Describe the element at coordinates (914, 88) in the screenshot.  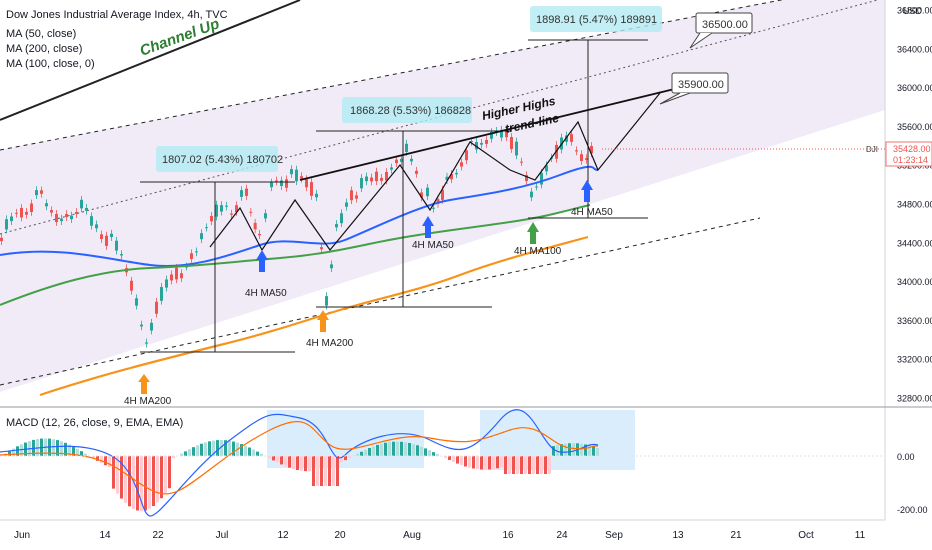
I see `price-tick-label: 36000.00` at that location.